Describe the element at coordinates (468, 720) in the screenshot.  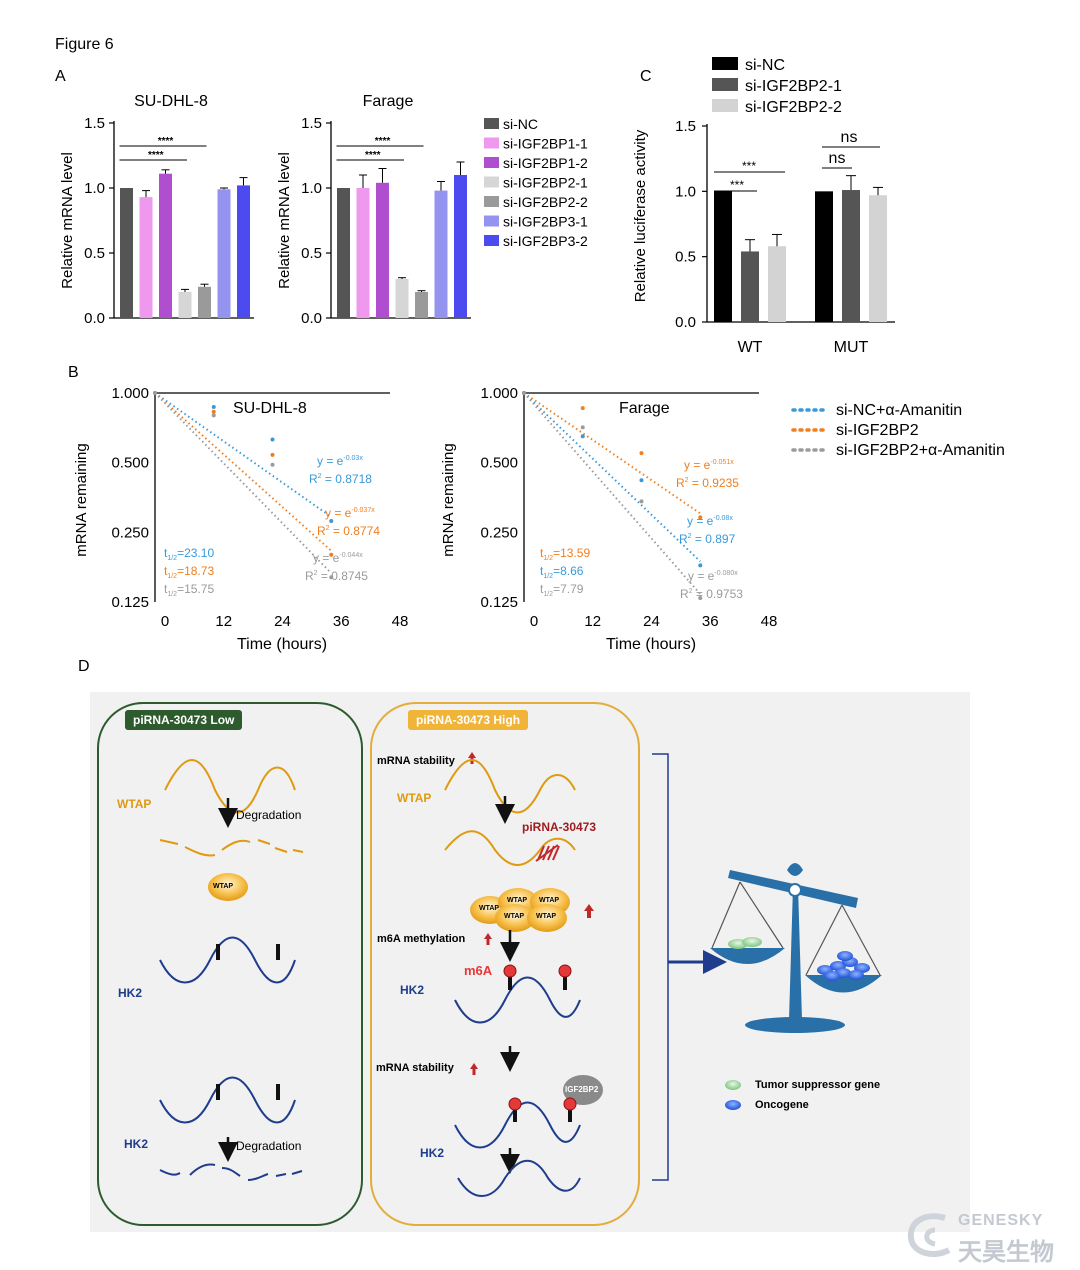
I see `high-title: piRNA-30473 High` at that location.